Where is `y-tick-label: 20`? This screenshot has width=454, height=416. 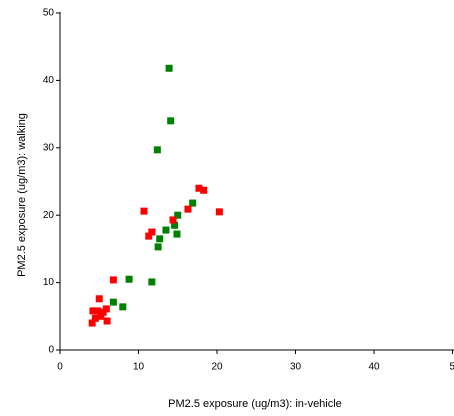
y-tick-label: 20 is located at coordinates (49, 215).